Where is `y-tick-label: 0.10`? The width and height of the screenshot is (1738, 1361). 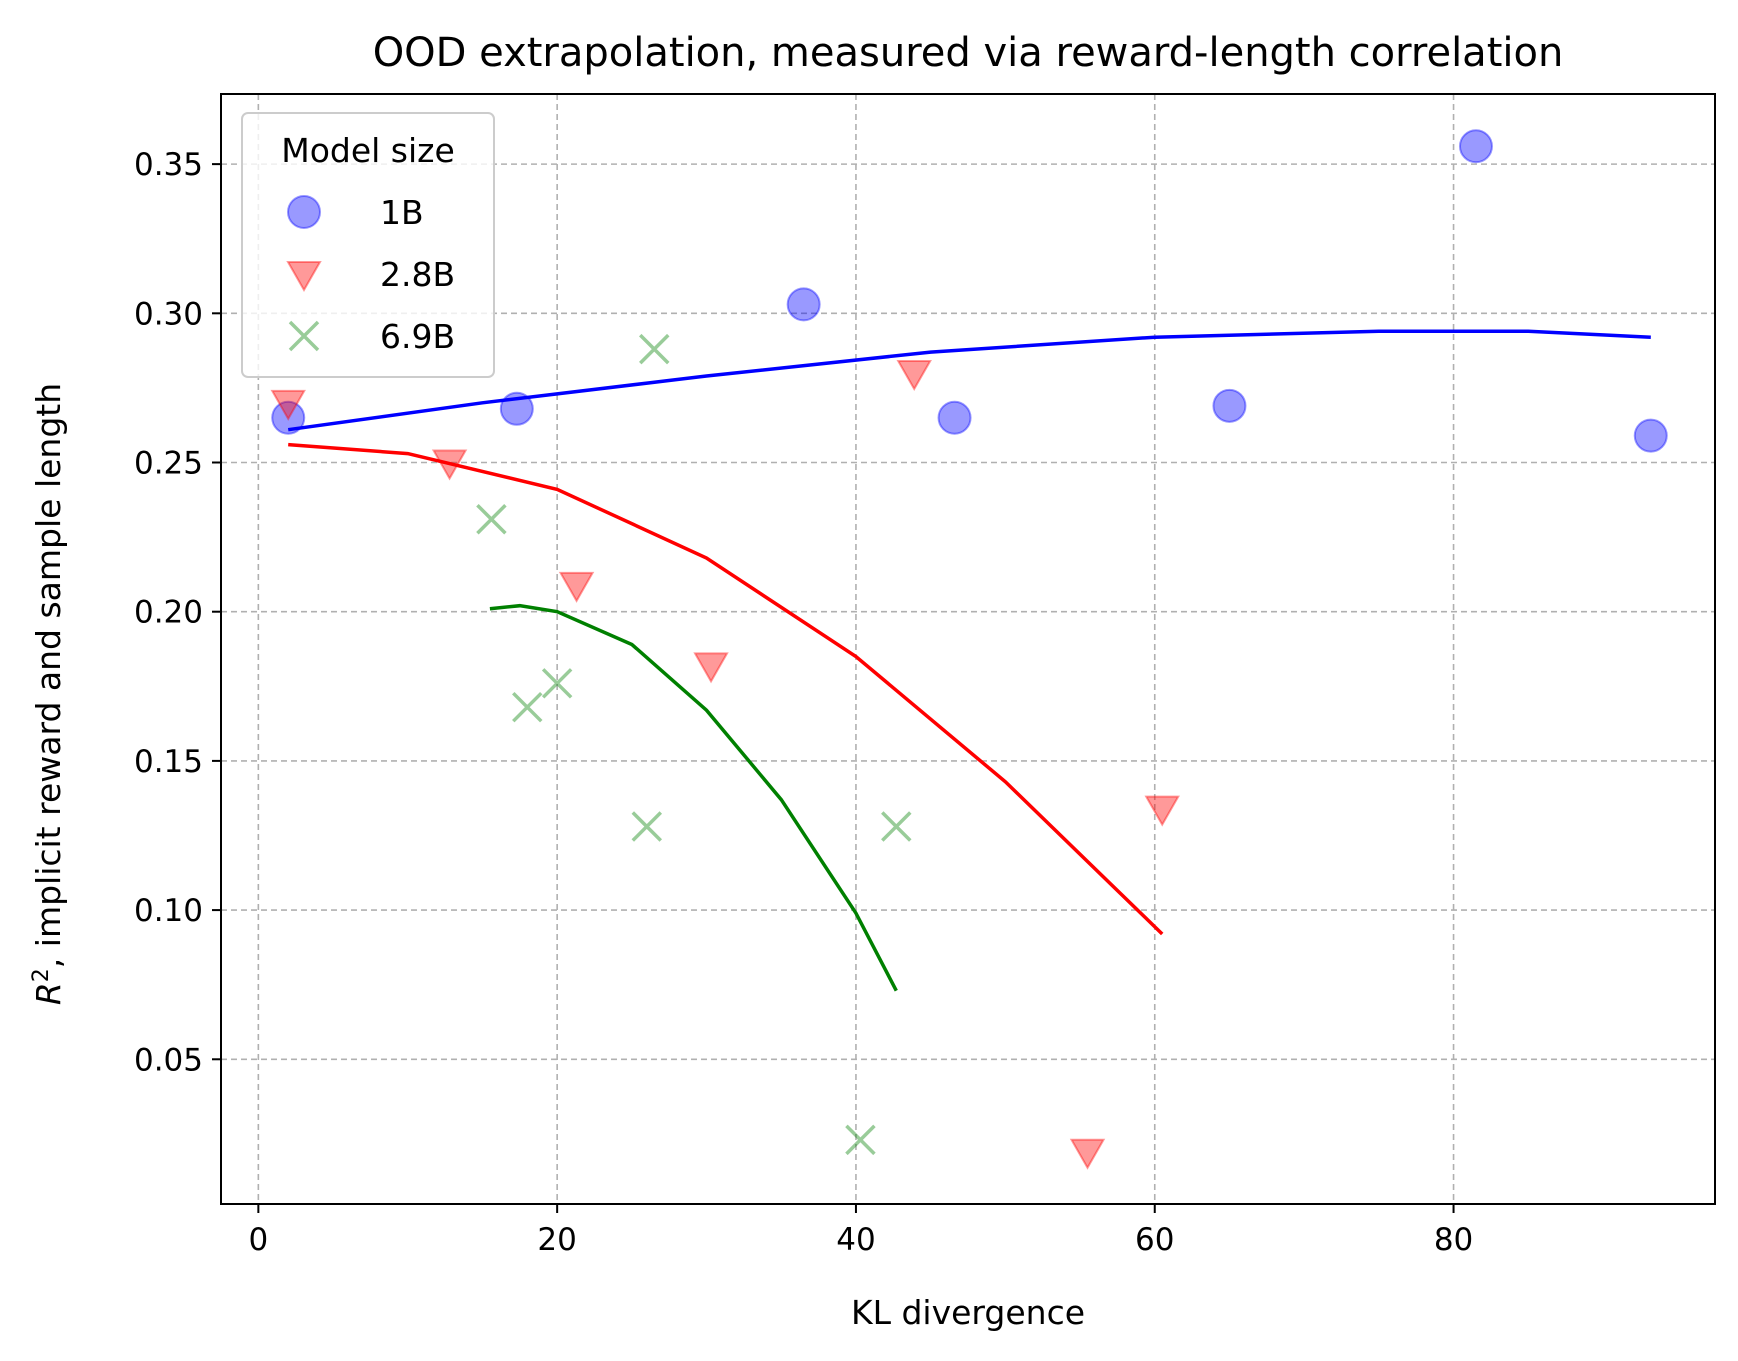
y-tick-label: 0.10 is located at coordinates (168, 911).